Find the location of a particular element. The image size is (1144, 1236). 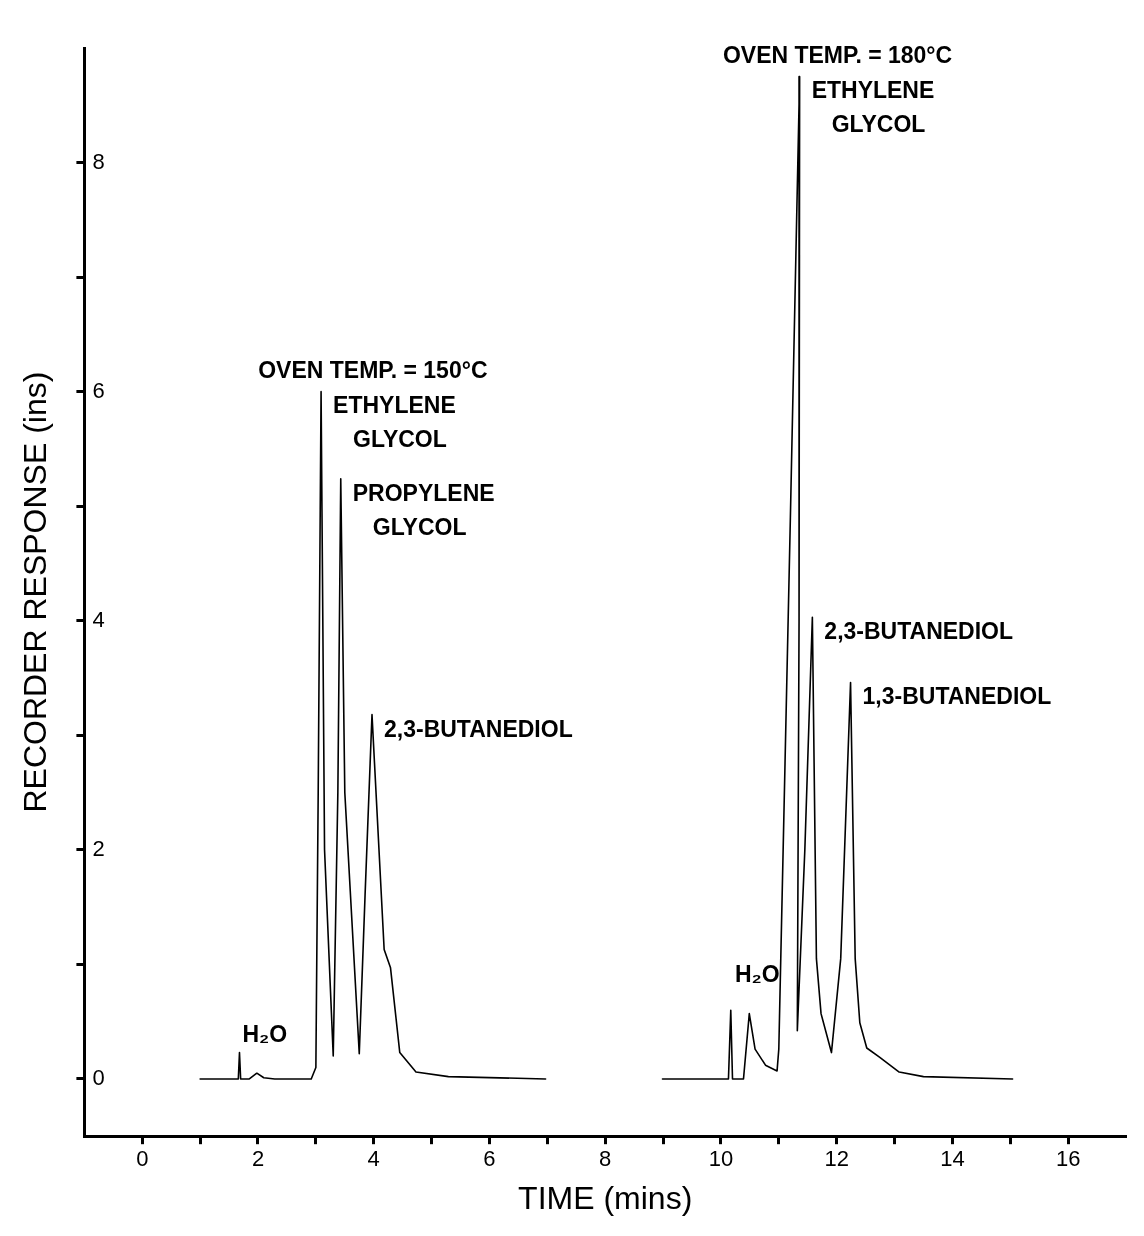

y-tick-label: 8 is located at coordinates (98, 161).